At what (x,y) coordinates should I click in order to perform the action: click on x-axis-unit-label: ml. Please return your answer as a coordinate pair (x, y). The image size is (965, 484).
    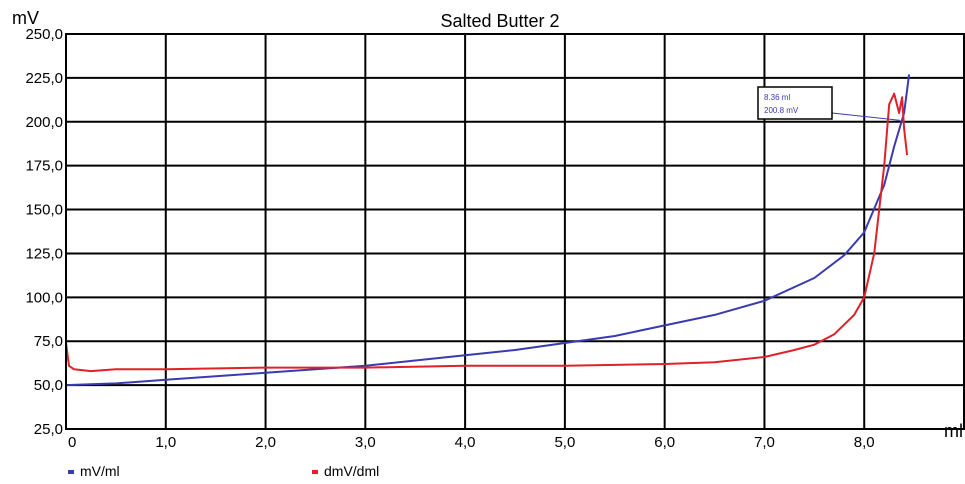
    Looking at the image, I should click on (953, 431).